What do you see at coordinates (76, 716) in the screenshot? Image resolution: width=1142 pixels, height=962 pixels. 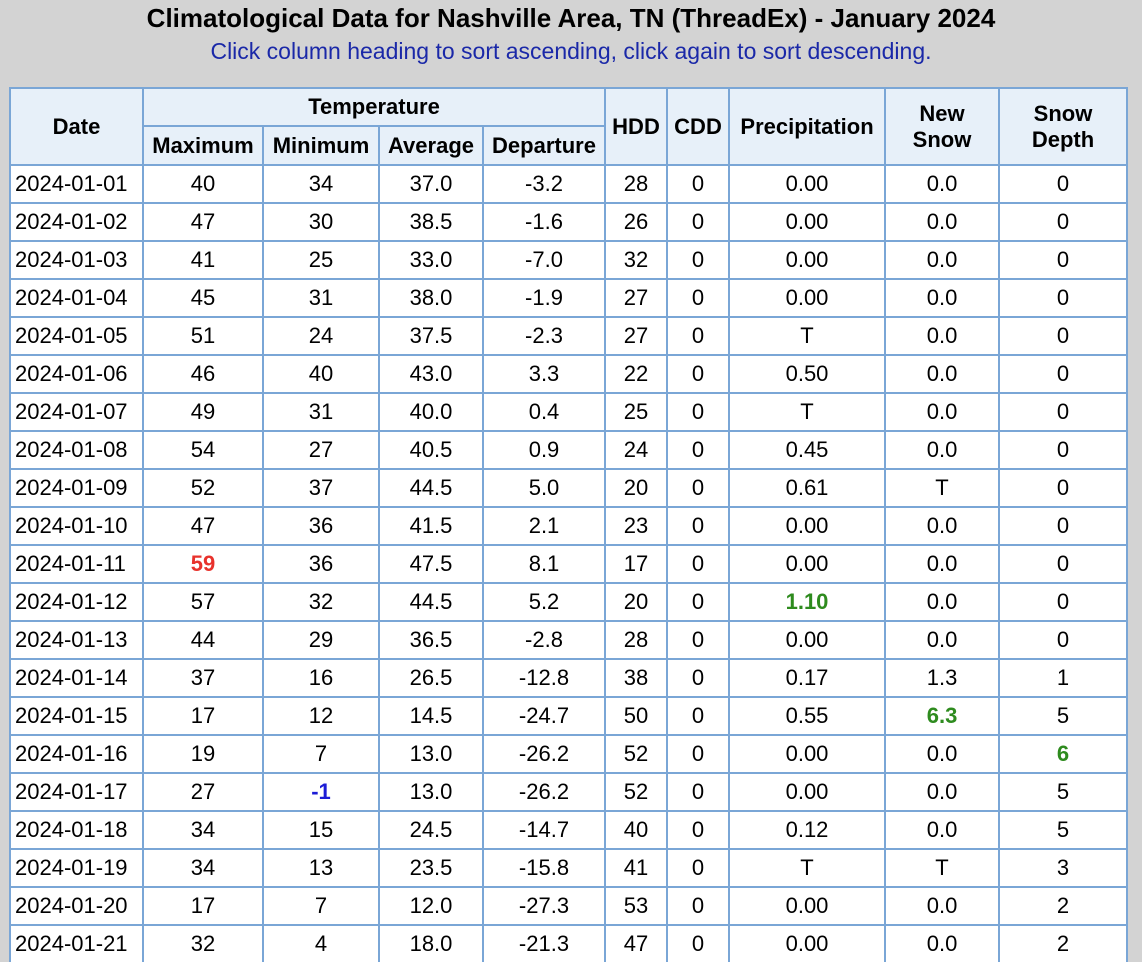 I see `cell-date: 2024-01-15` at bounding box center [76, 716].